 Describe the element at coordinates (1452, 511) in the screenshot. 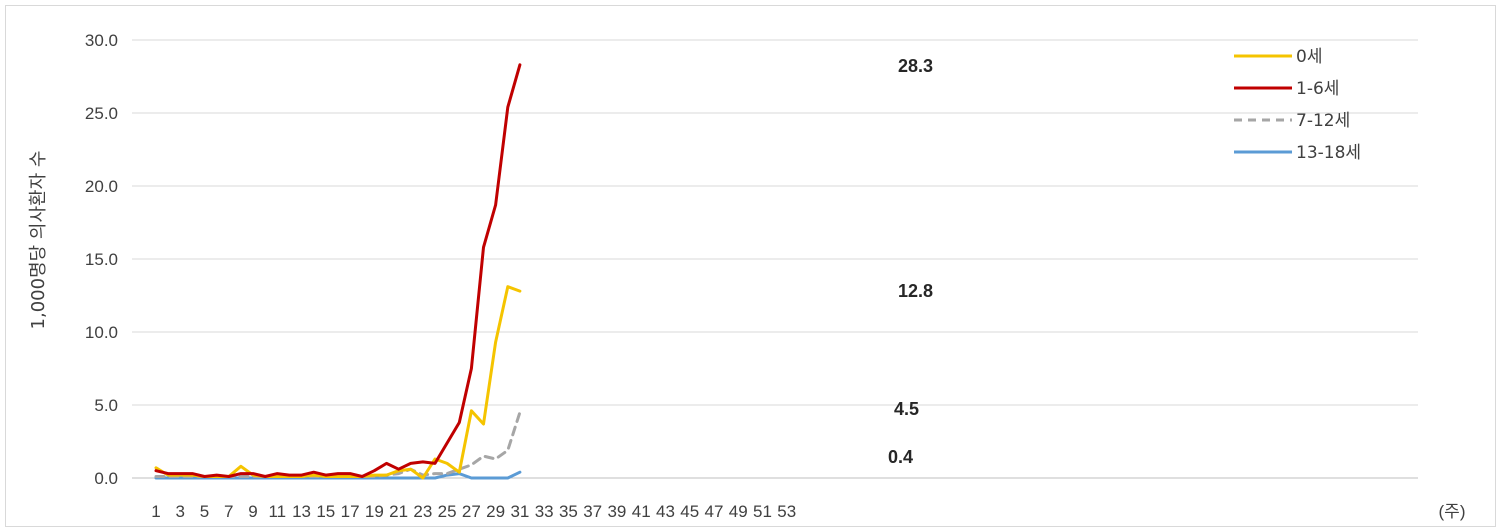

I see `x-axis-label: (주)` at that location.